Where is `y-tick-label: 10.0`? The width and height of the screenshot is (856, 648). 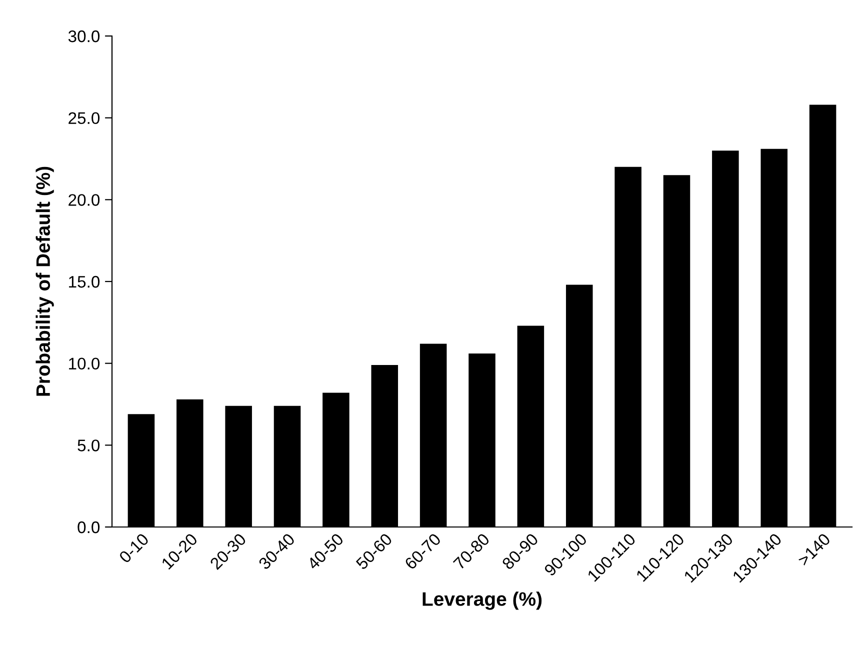
y-tick-label: 10.0 is located at coordinates (84, 364).